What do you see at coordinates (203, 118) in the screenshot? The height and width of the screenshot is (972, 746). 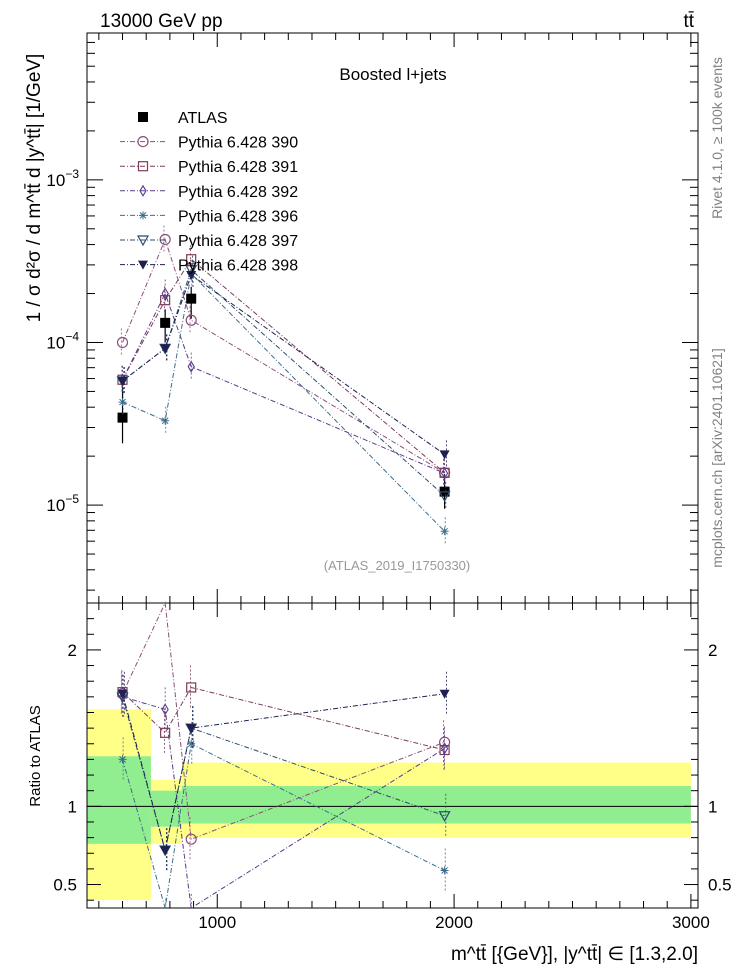 I see `legend-entry: ATLAS` at bounding box center [203, 118].